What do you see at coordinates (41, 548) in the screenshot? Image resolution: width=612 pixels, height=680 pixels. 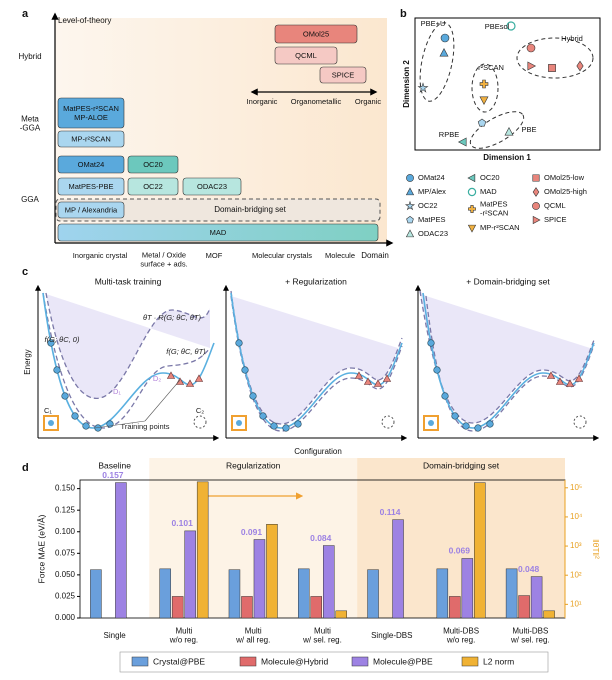 I see `axis-title: Force MAE (eV/Å)` at bounding box center [41, 548].